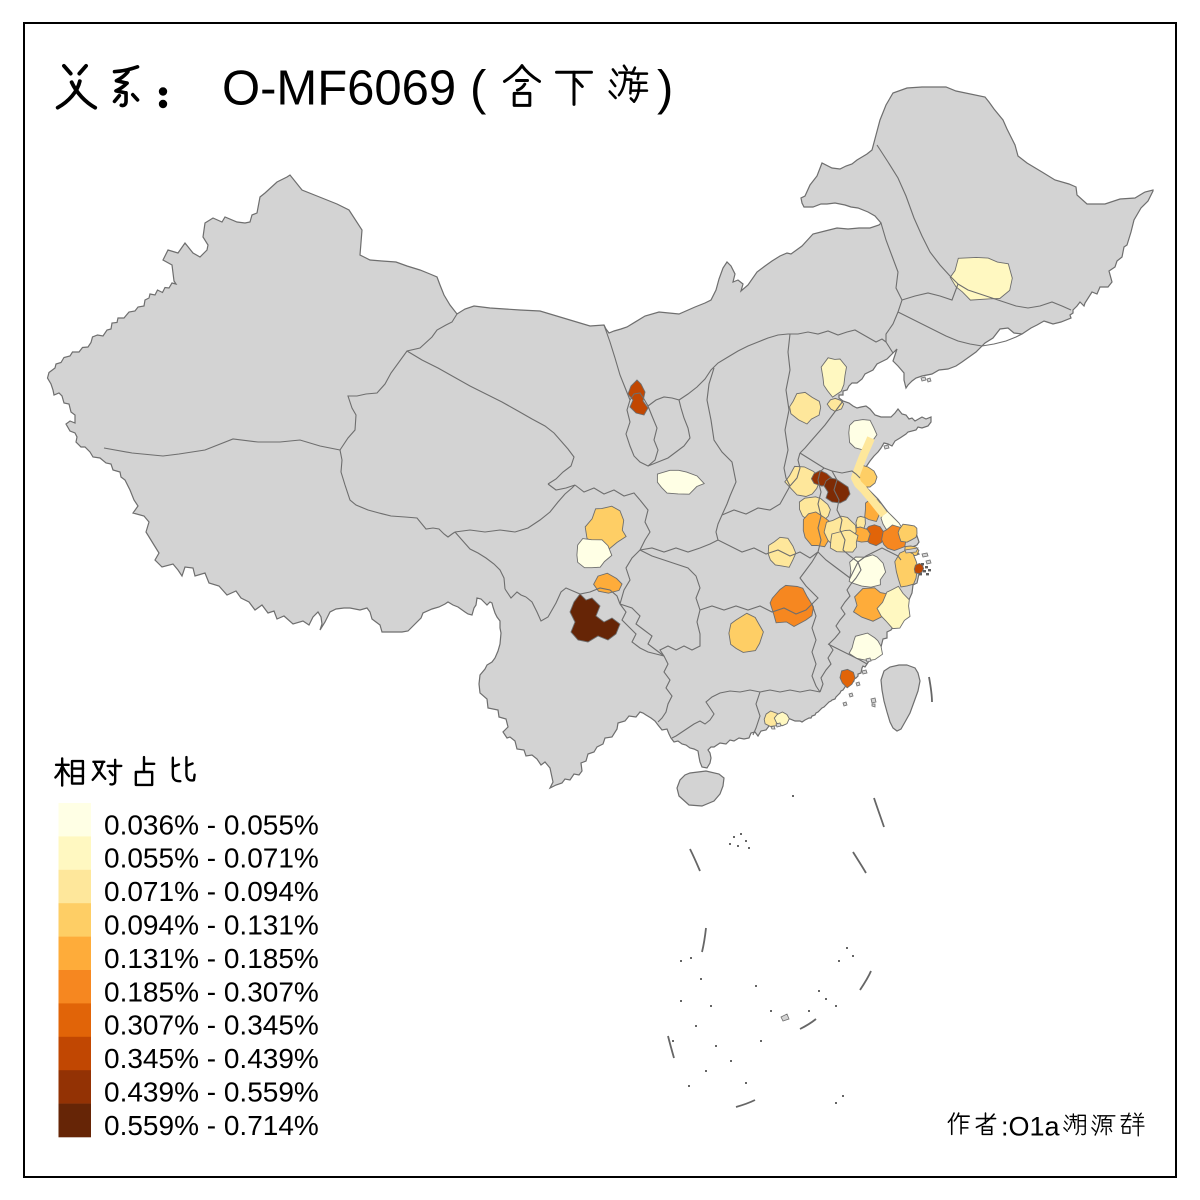 This screenshot has width=1200, height=1200. What do you see at coordinates (1031, 1127) in the screenshot?
I see `svg-text: :O1a` at bounding box center [1031, 1127].